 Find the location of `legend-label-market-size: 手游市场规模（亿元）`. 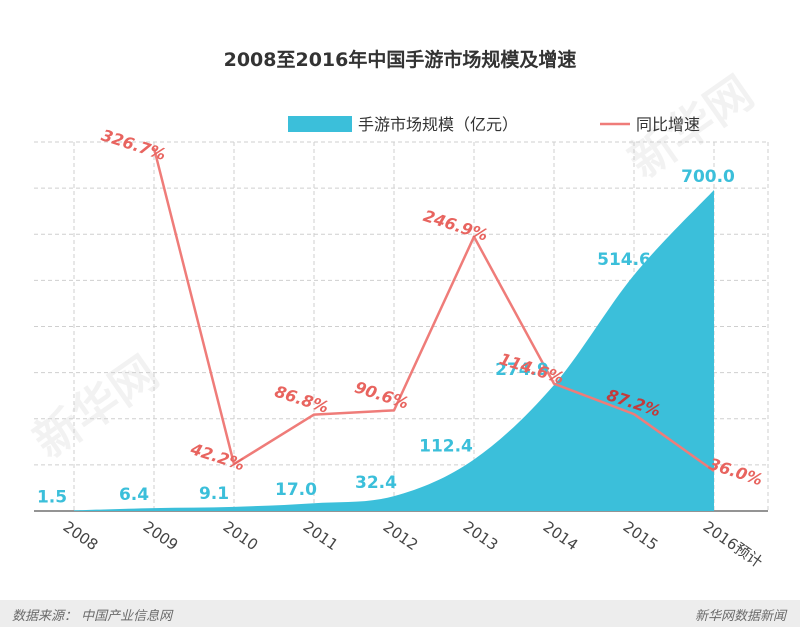

legend-label-market-size: 手游市场规模（亿元） is located at coordinates (438, 124).